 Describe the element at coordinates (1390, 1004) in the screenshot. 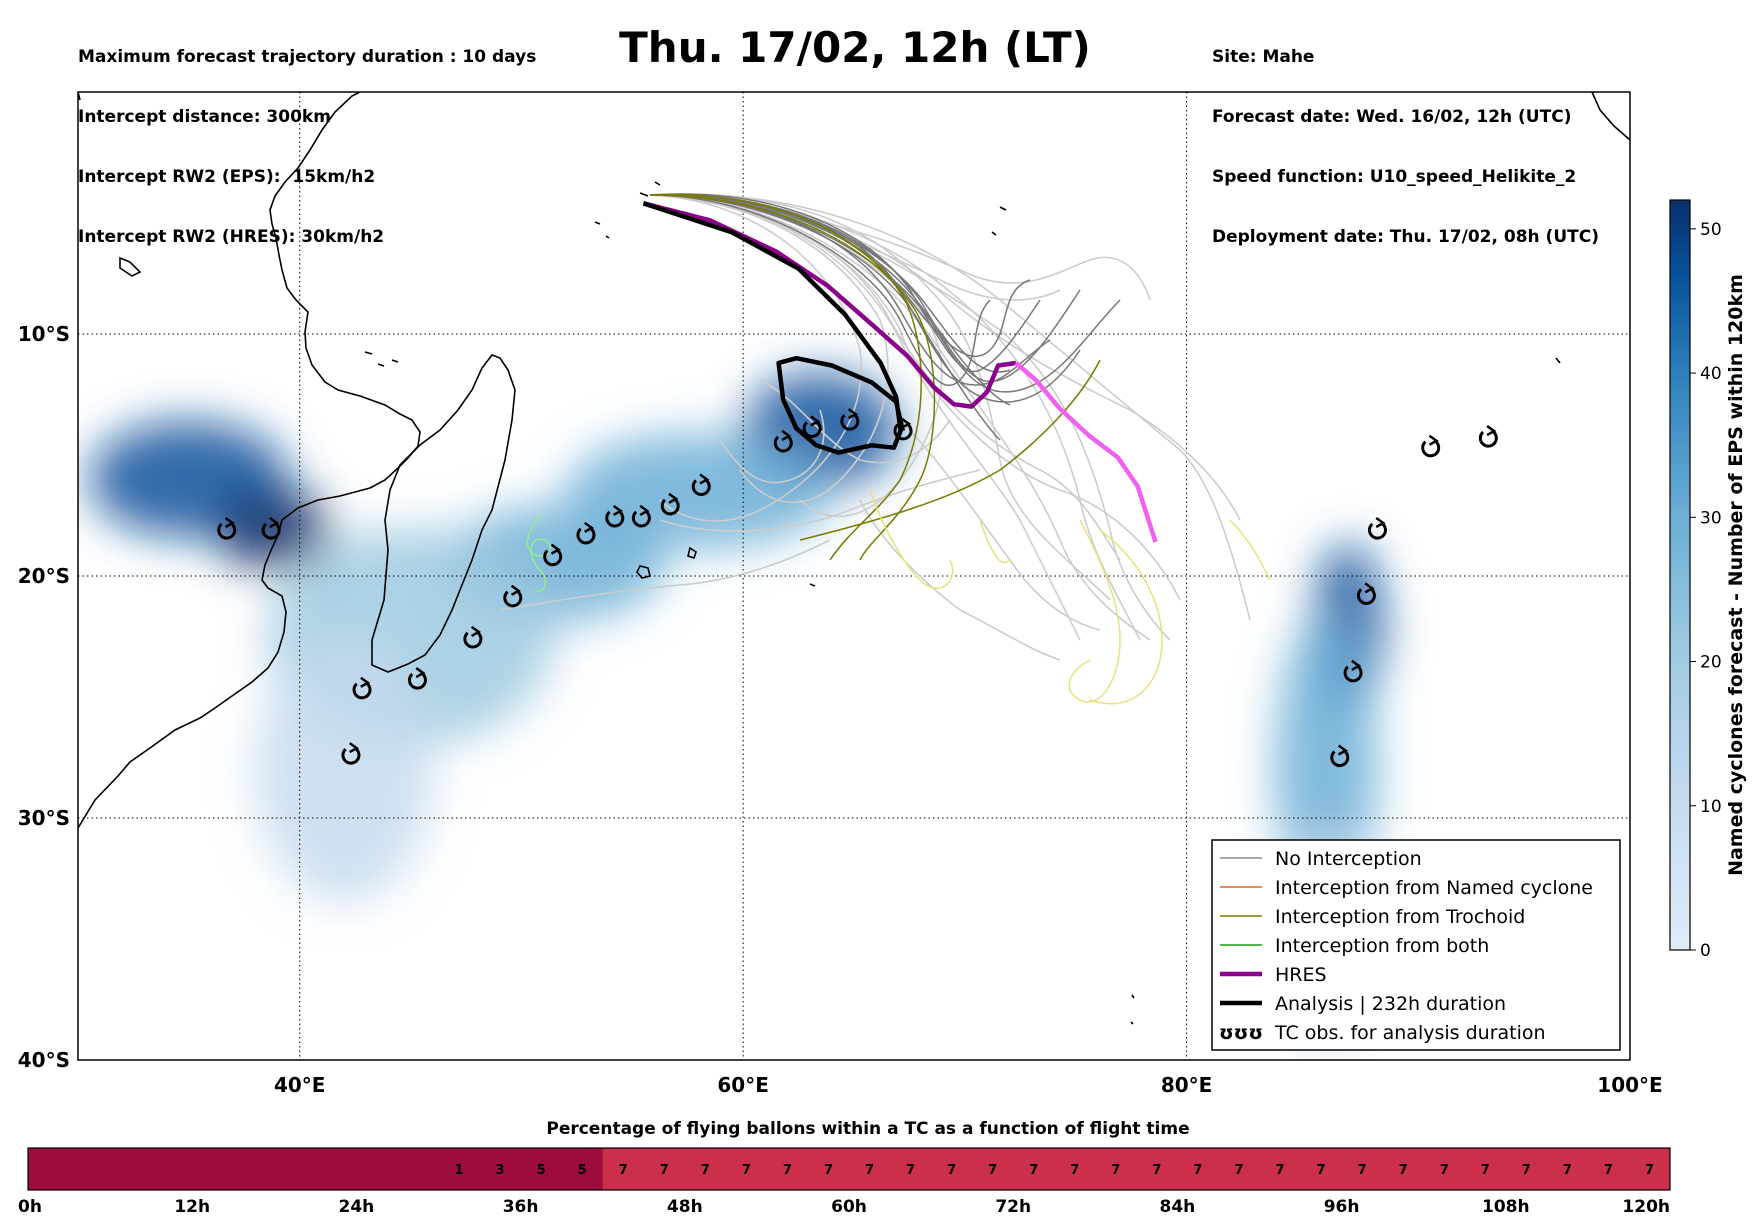

I see `legend-label: Analysis | 232h duration` at that location.